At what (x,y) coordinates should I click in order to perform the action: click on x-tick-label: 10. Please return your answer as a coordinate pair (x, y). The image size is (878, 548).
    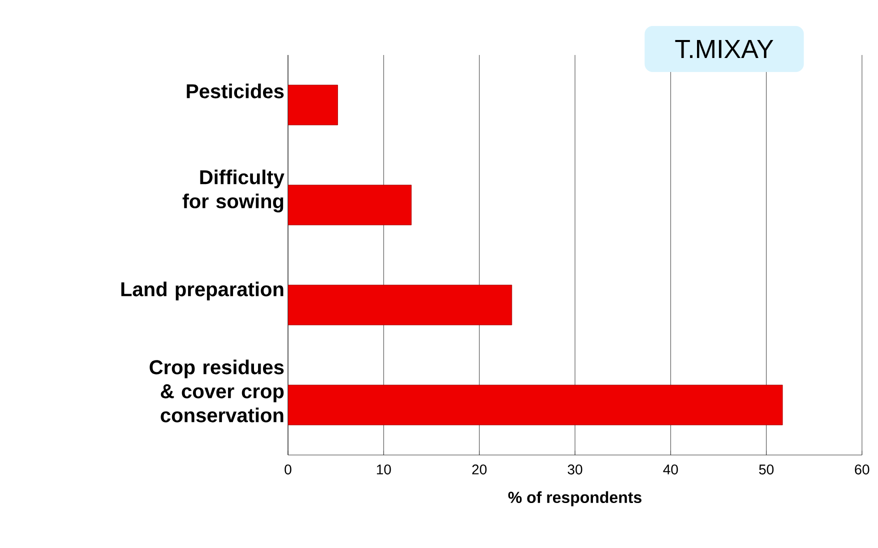
    Looking at the image, I should click on (383, 469).